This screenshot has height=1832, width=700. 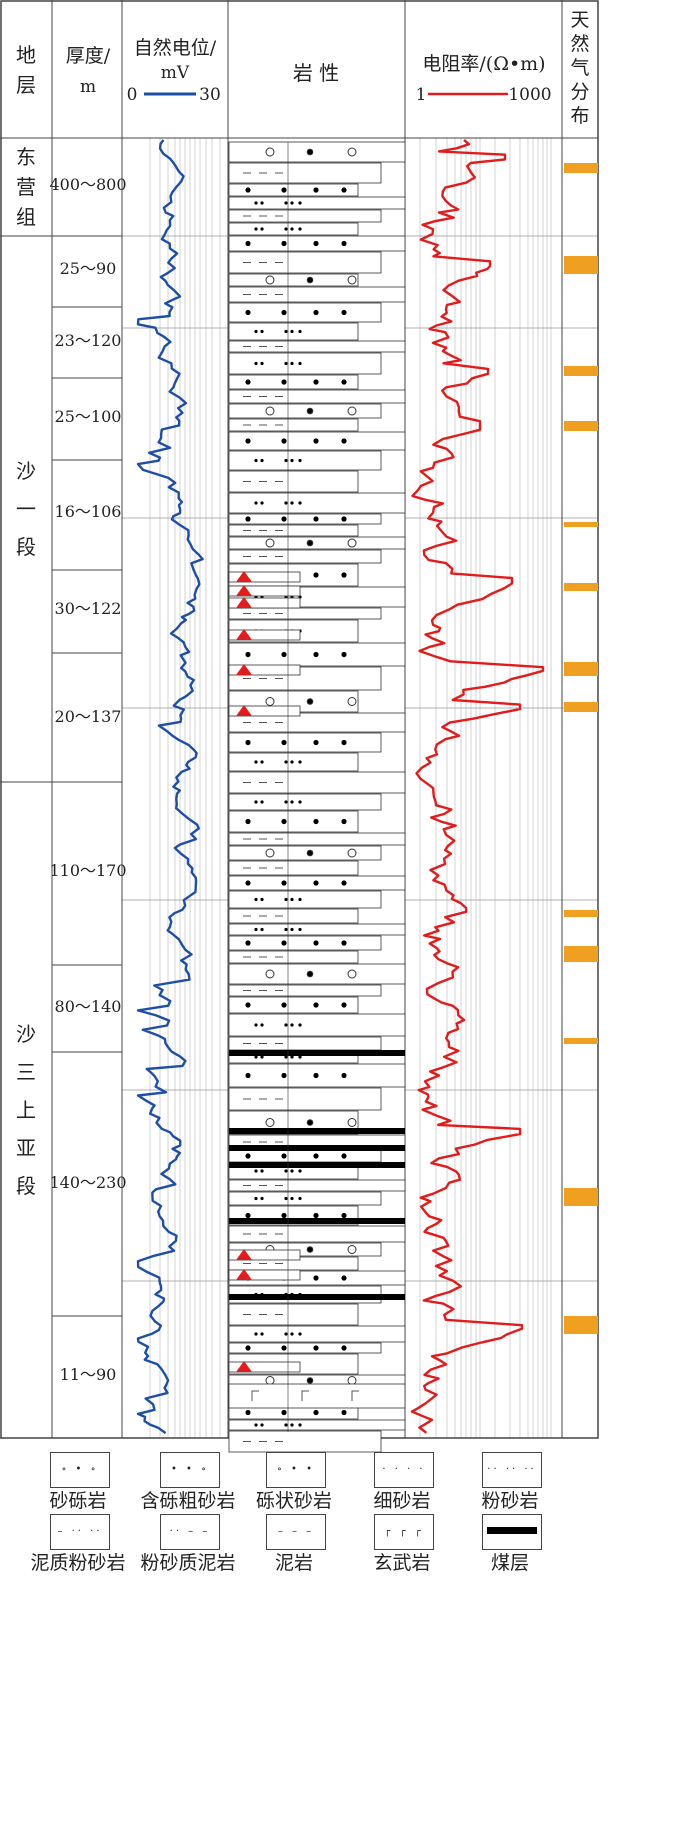 I want to click on res-min: 1, so click(x=421, y=95).